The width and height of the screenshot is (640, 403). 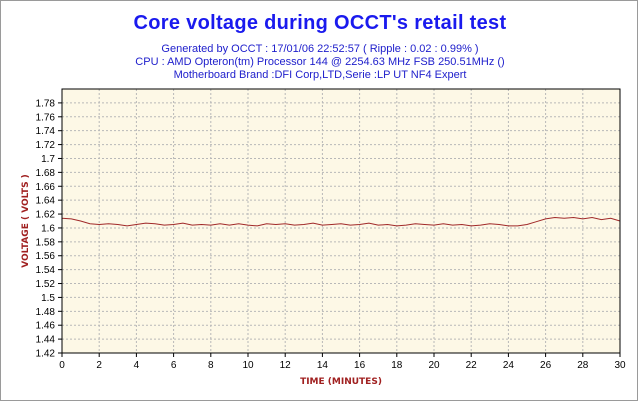 What do you see at coordinates (341, 382) in the screenshot?
I see `x-axis-label: TIME (MINUTES)` at bounding box center [341, 382].